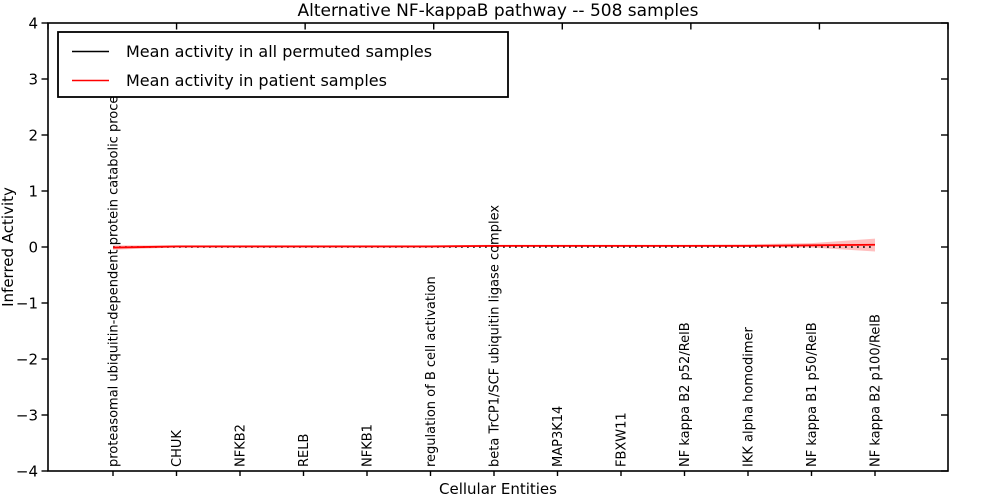  I want to click on patient-mean-line, so click(494, 246).